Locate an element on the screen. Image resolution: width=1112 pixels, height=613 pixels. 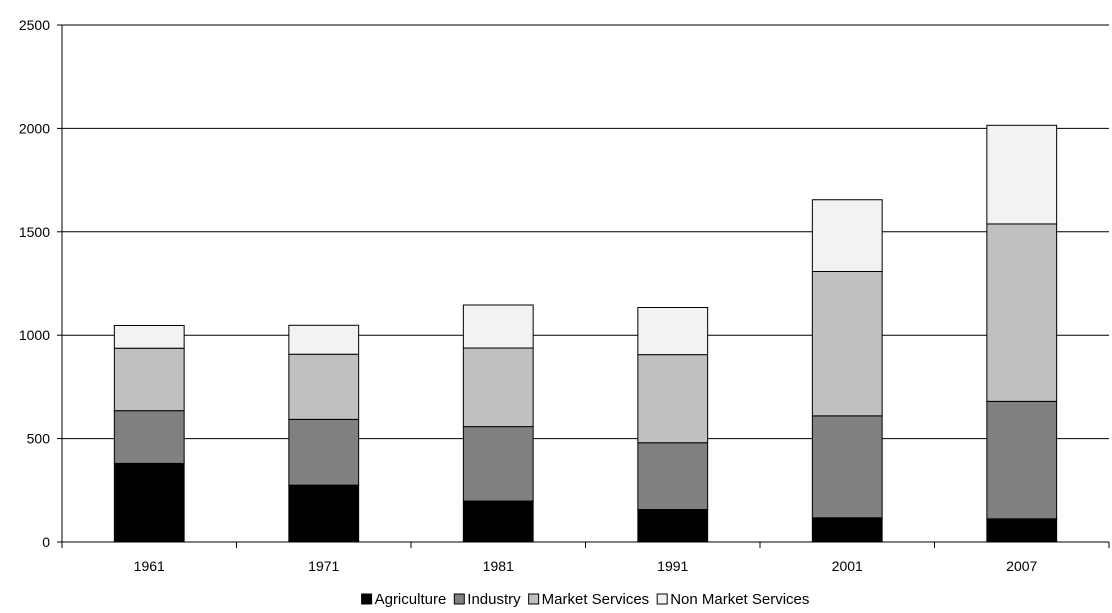
y-tick-label: 2500 is located at coordinates (34, 25).